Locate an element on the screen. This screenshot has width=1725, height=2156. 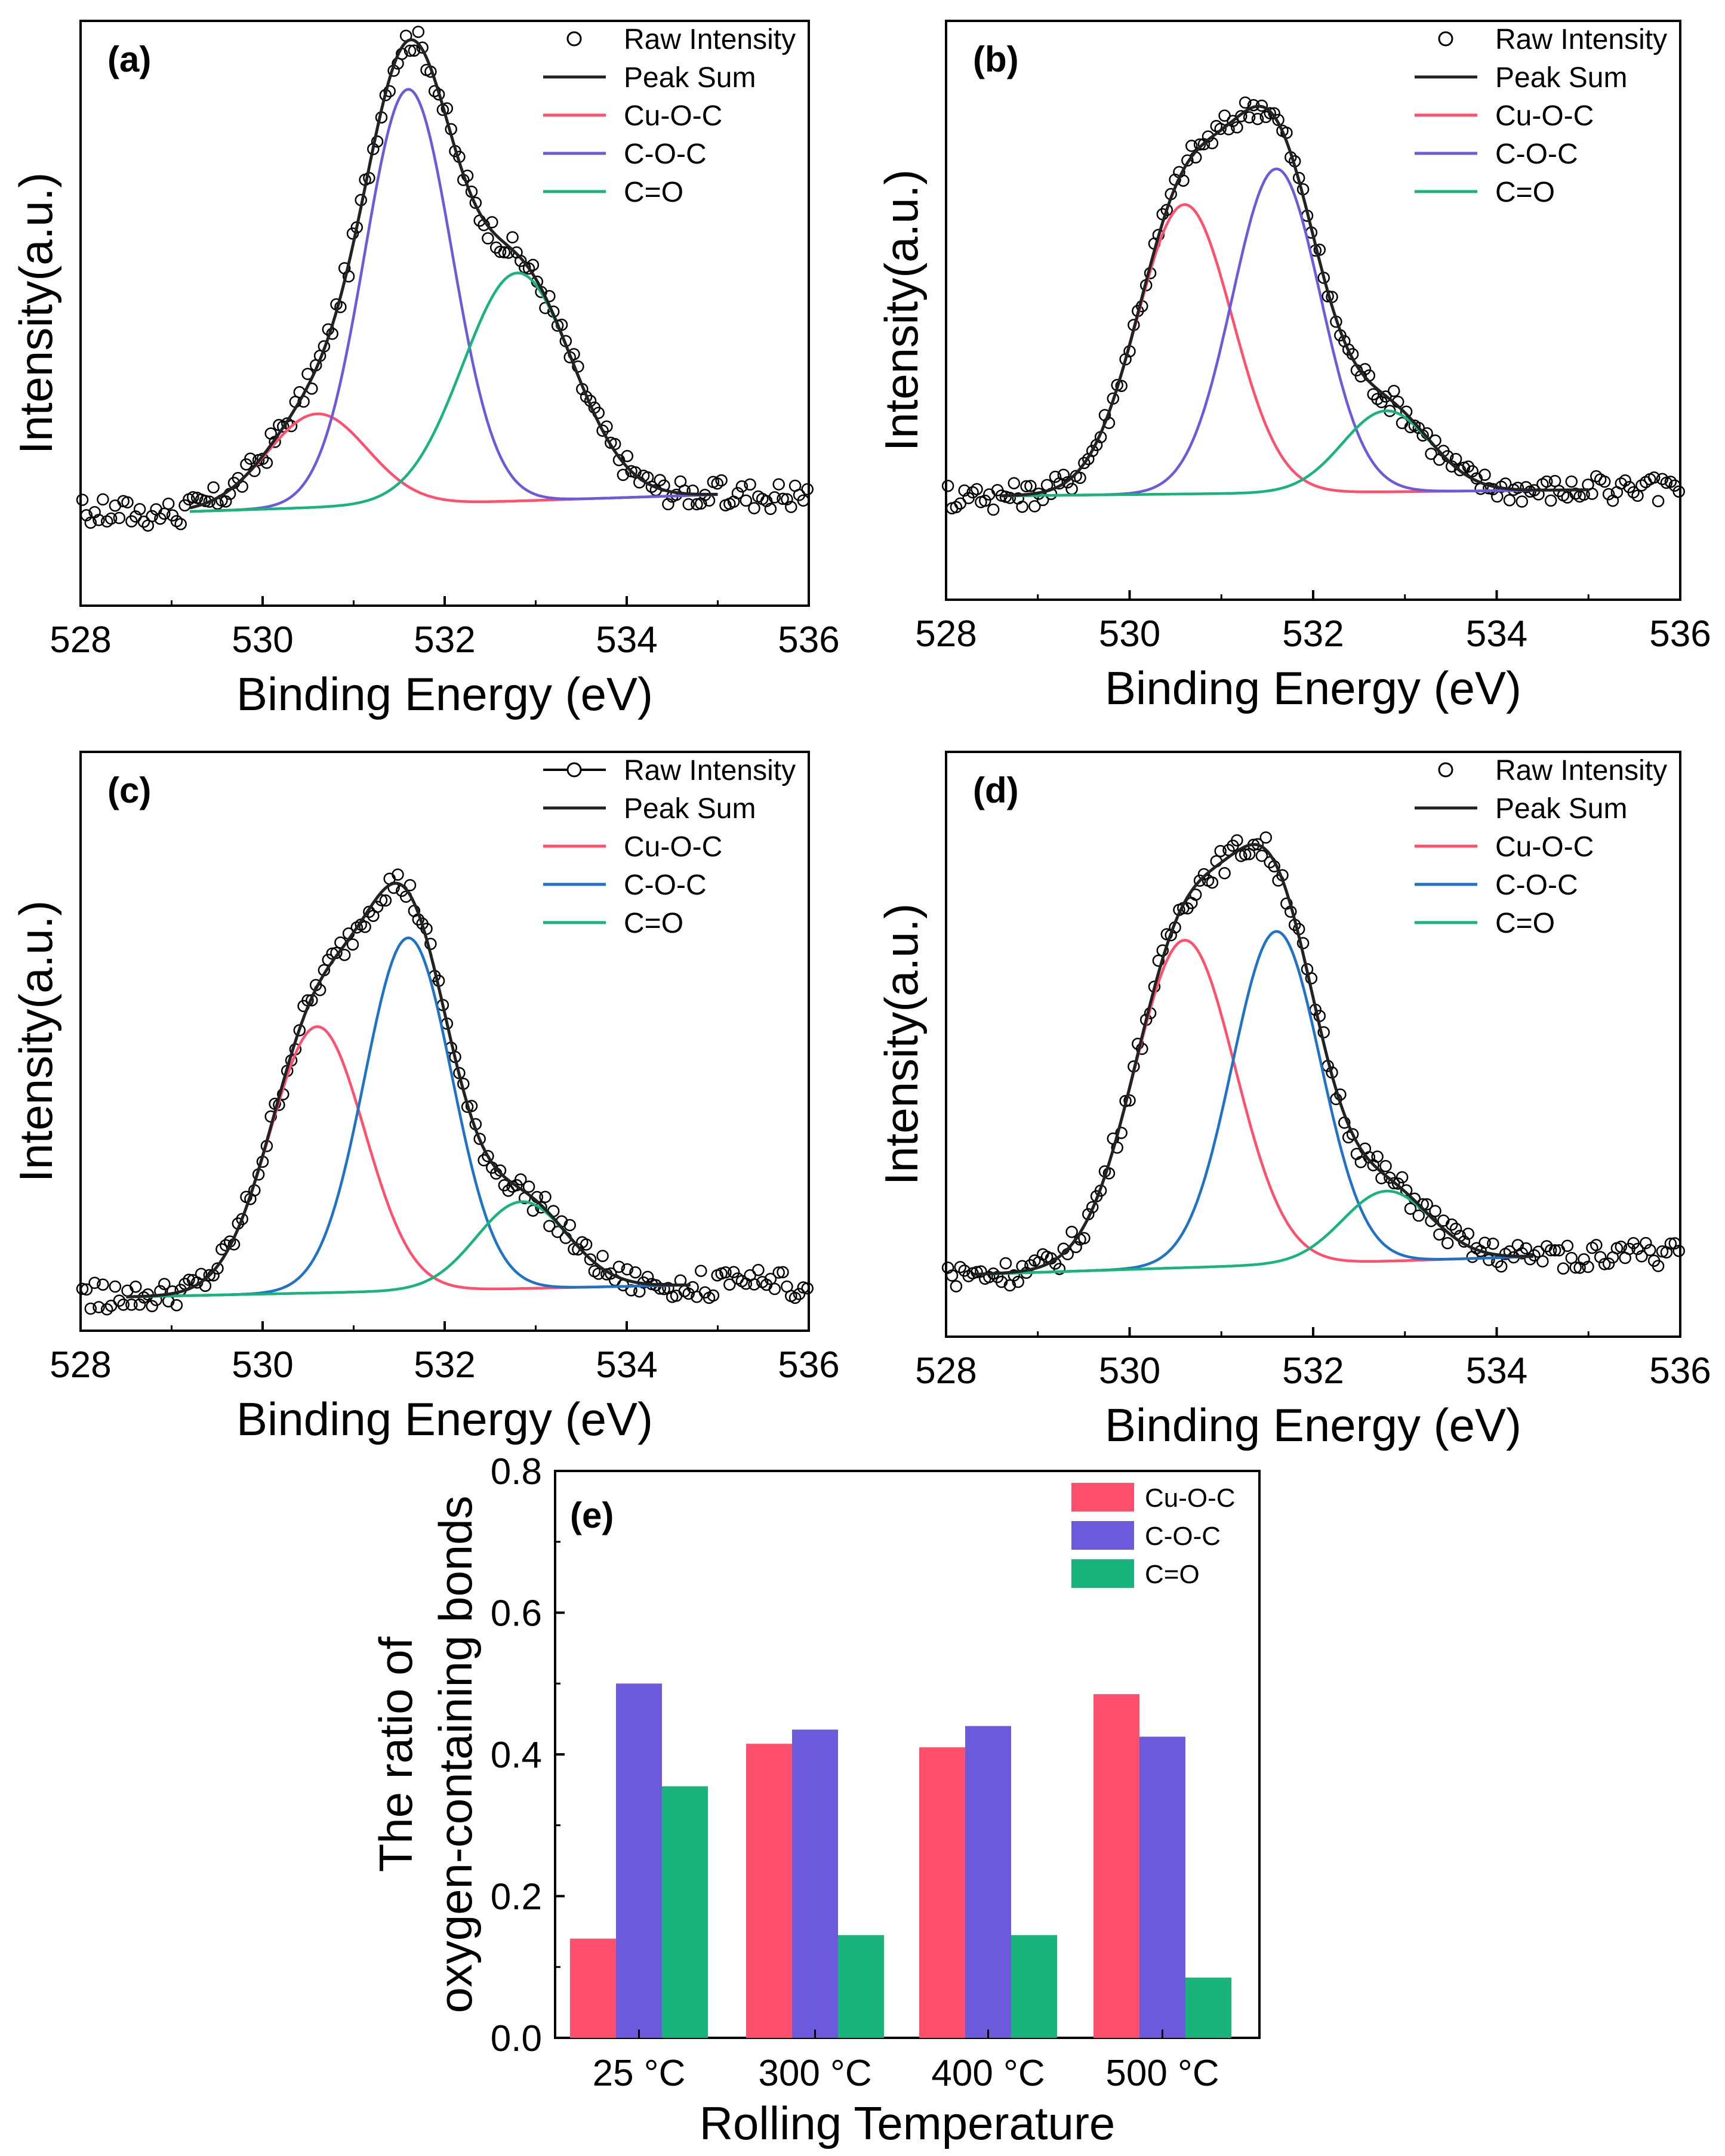
panel-label: (d) is located at coordinates (996, 790).